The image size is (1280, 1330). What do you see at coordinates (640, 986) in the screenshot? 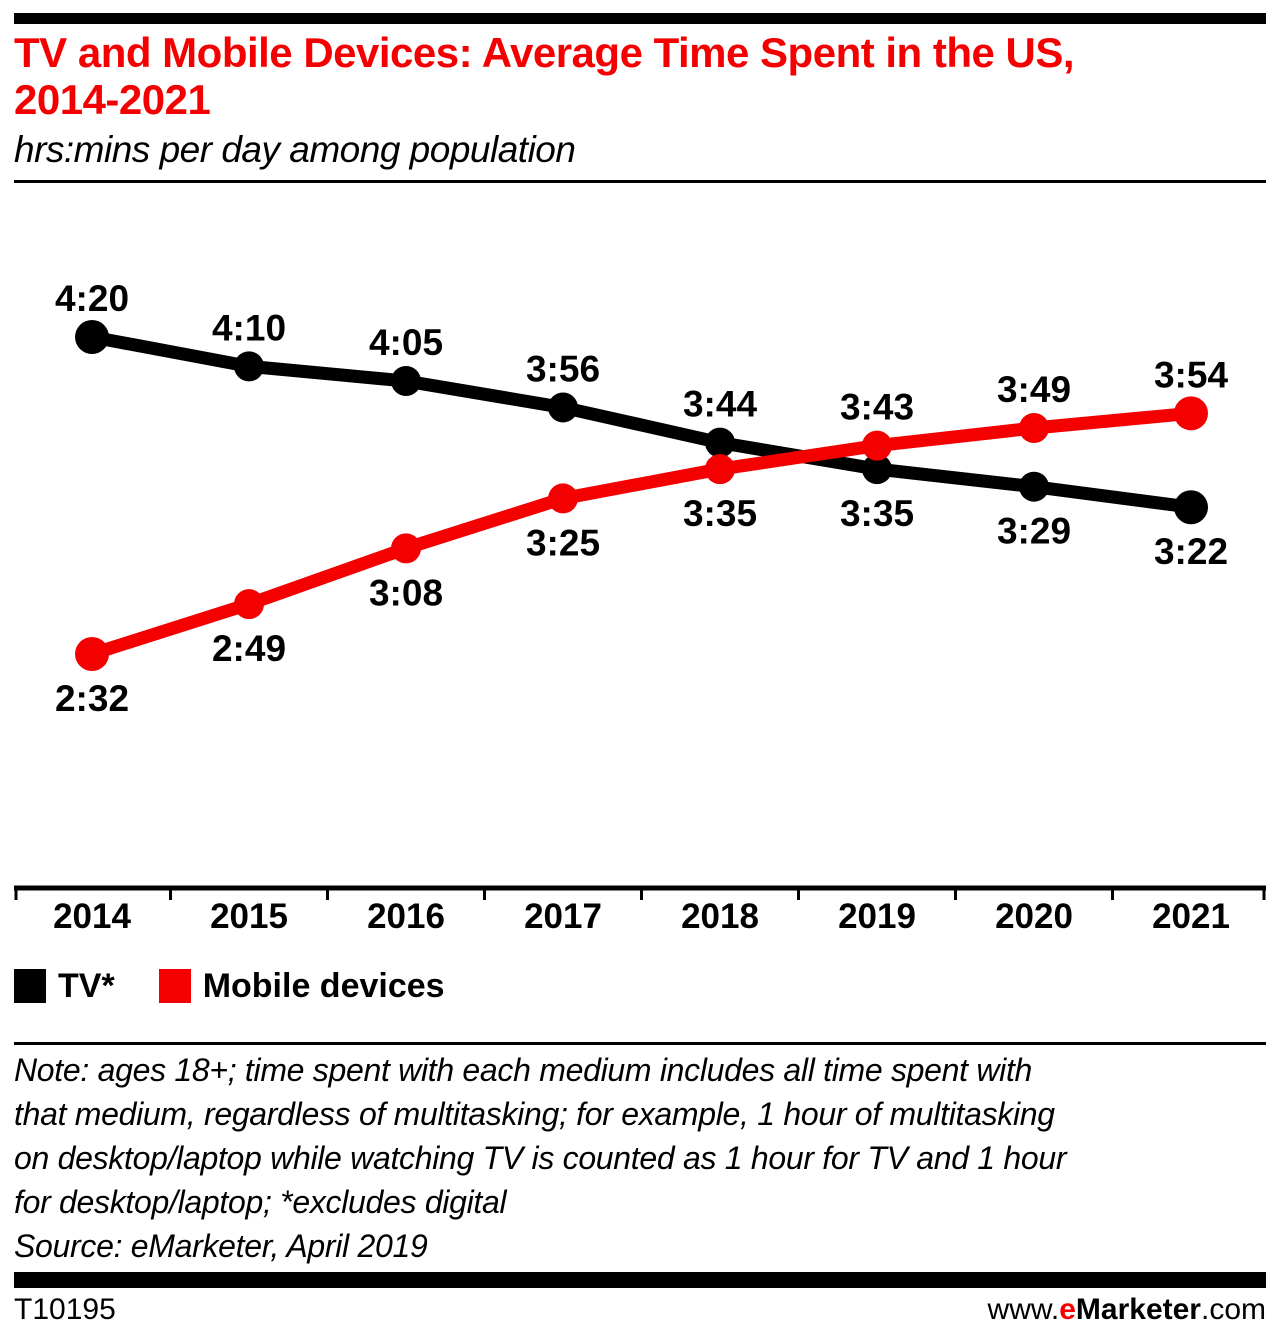
I see `legend: TV* Mobile devices` at bounding box center [640, 986].